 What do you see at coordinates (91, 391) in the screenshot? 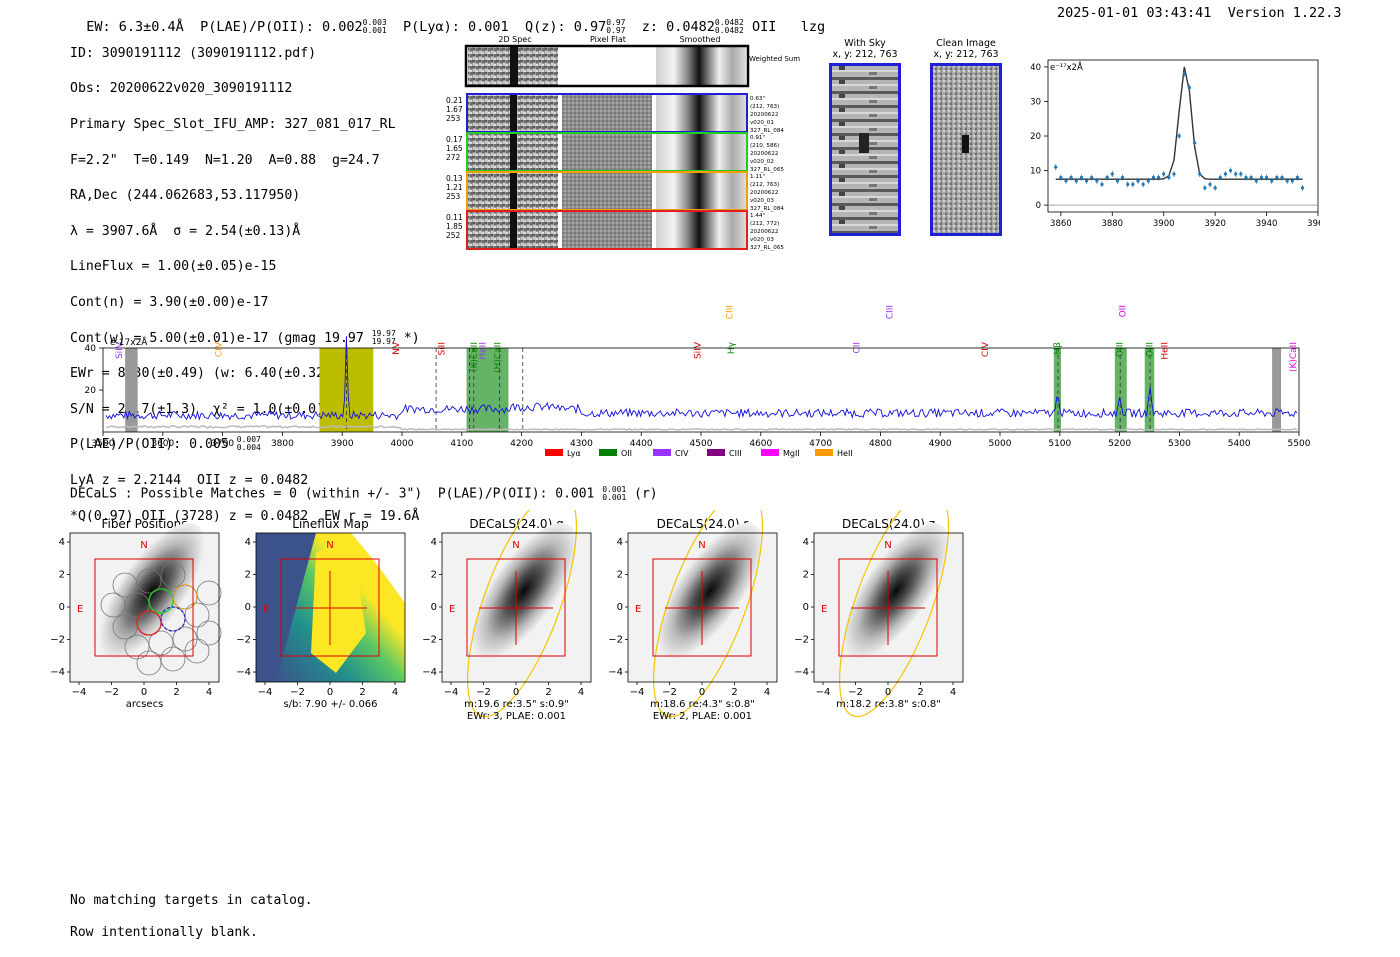
I see `spectrum-ytick-0: 20` at bounding box center [91, 391].